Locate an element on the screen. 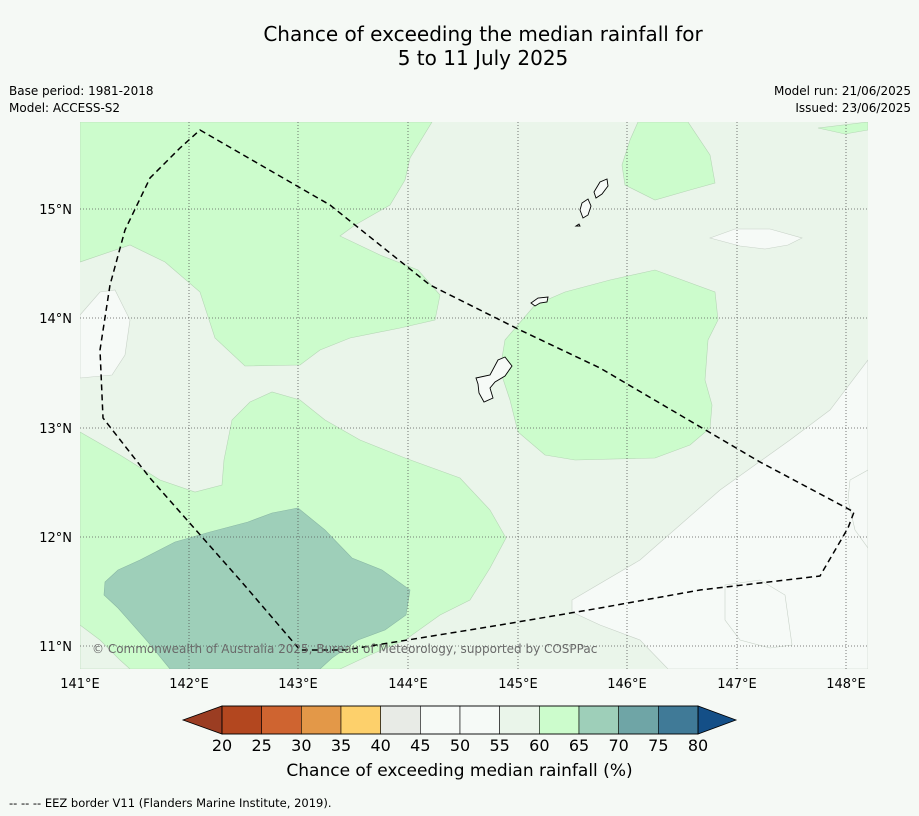  island-rota is located at coordinates (539, 301).